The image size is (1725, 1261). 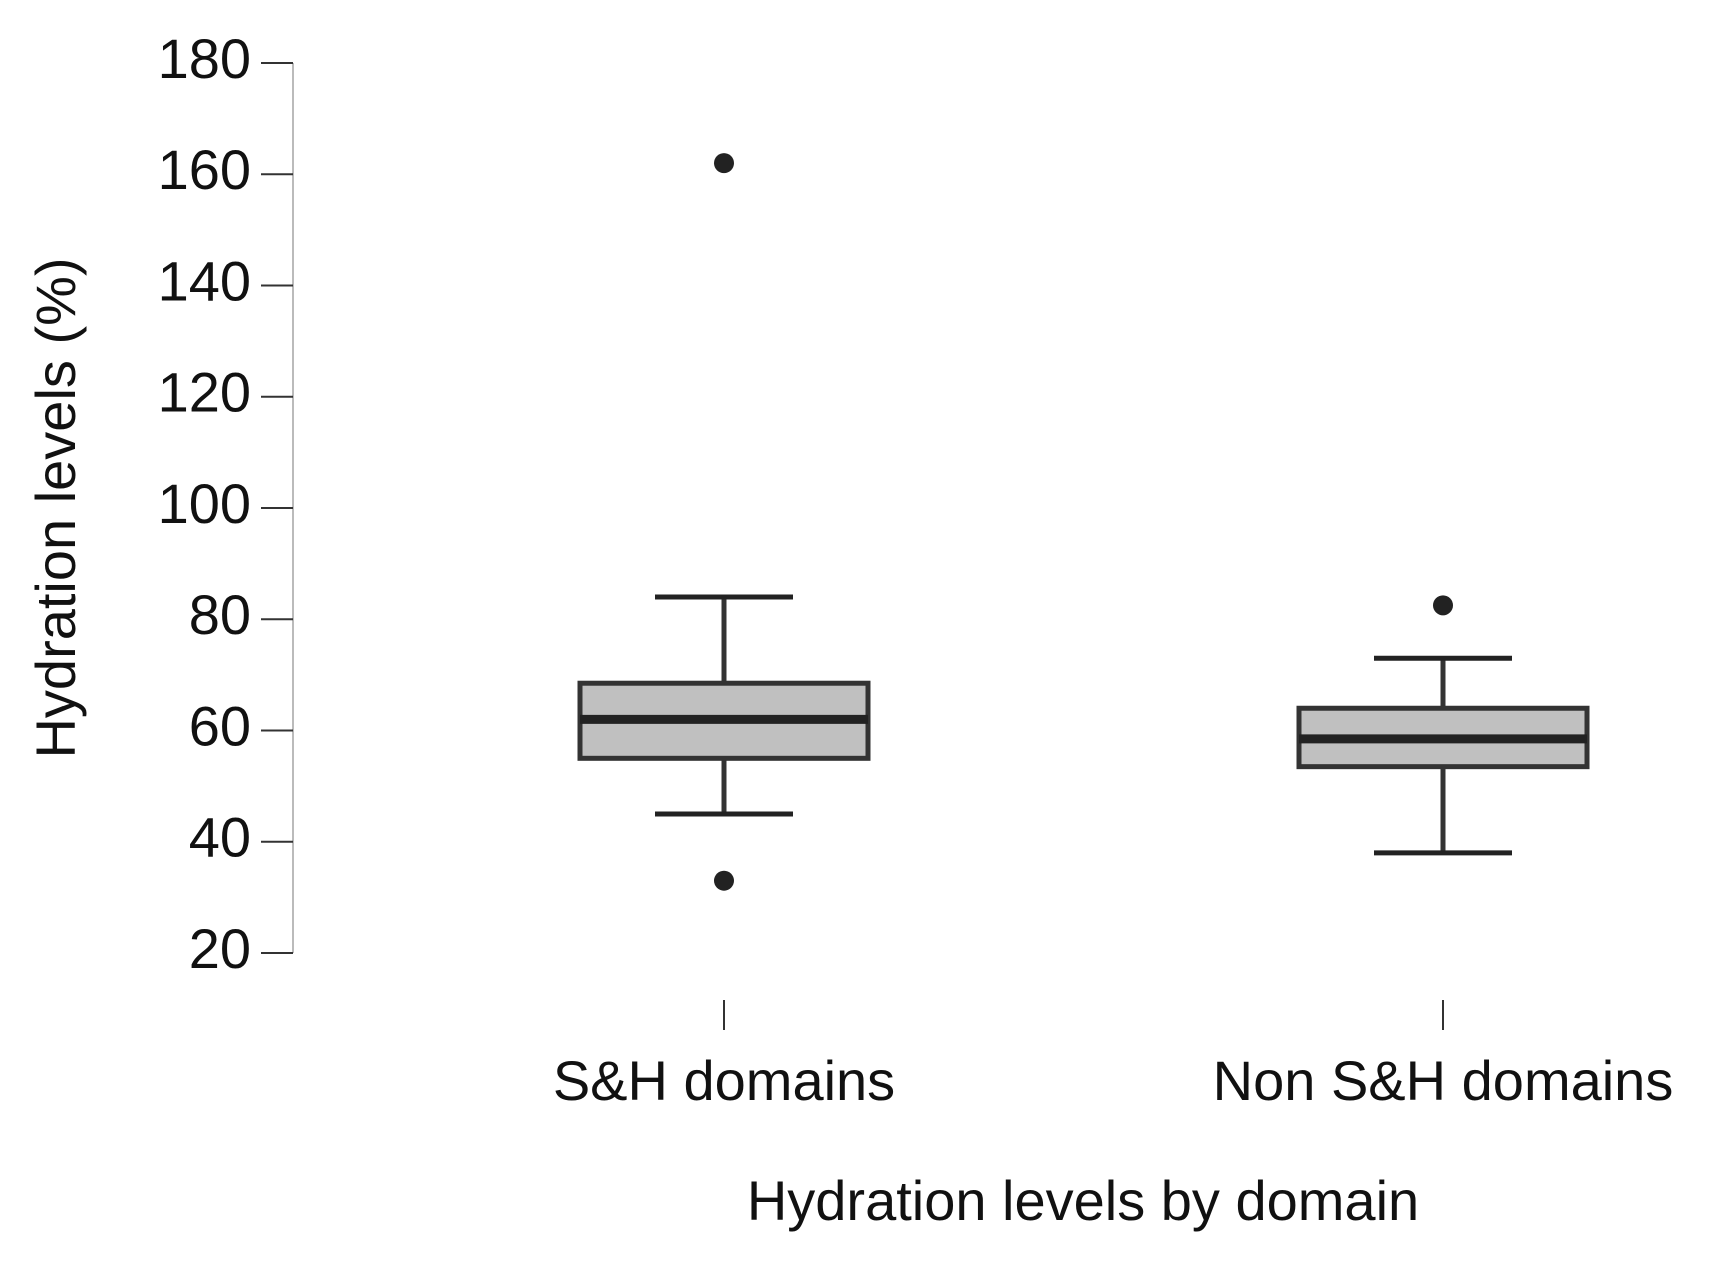 I want to click on y-tick-label: 40, so click(x=220, y=837).